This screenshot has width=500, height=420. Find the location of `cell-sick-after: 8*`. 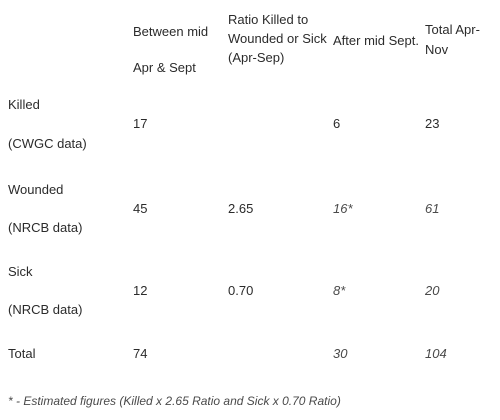

cell-sick-after: 8* is located at coordinates (339, 290).